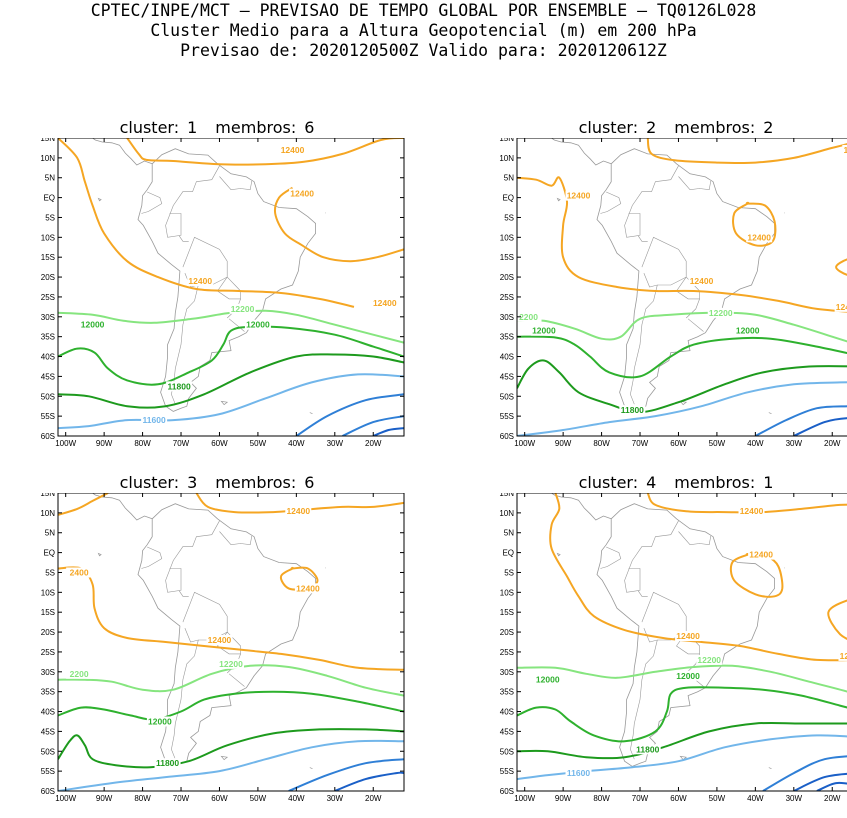 Image resolution: width=847 pixels, height=818 pixels. I want to click on map-frame, so click(682, 642).